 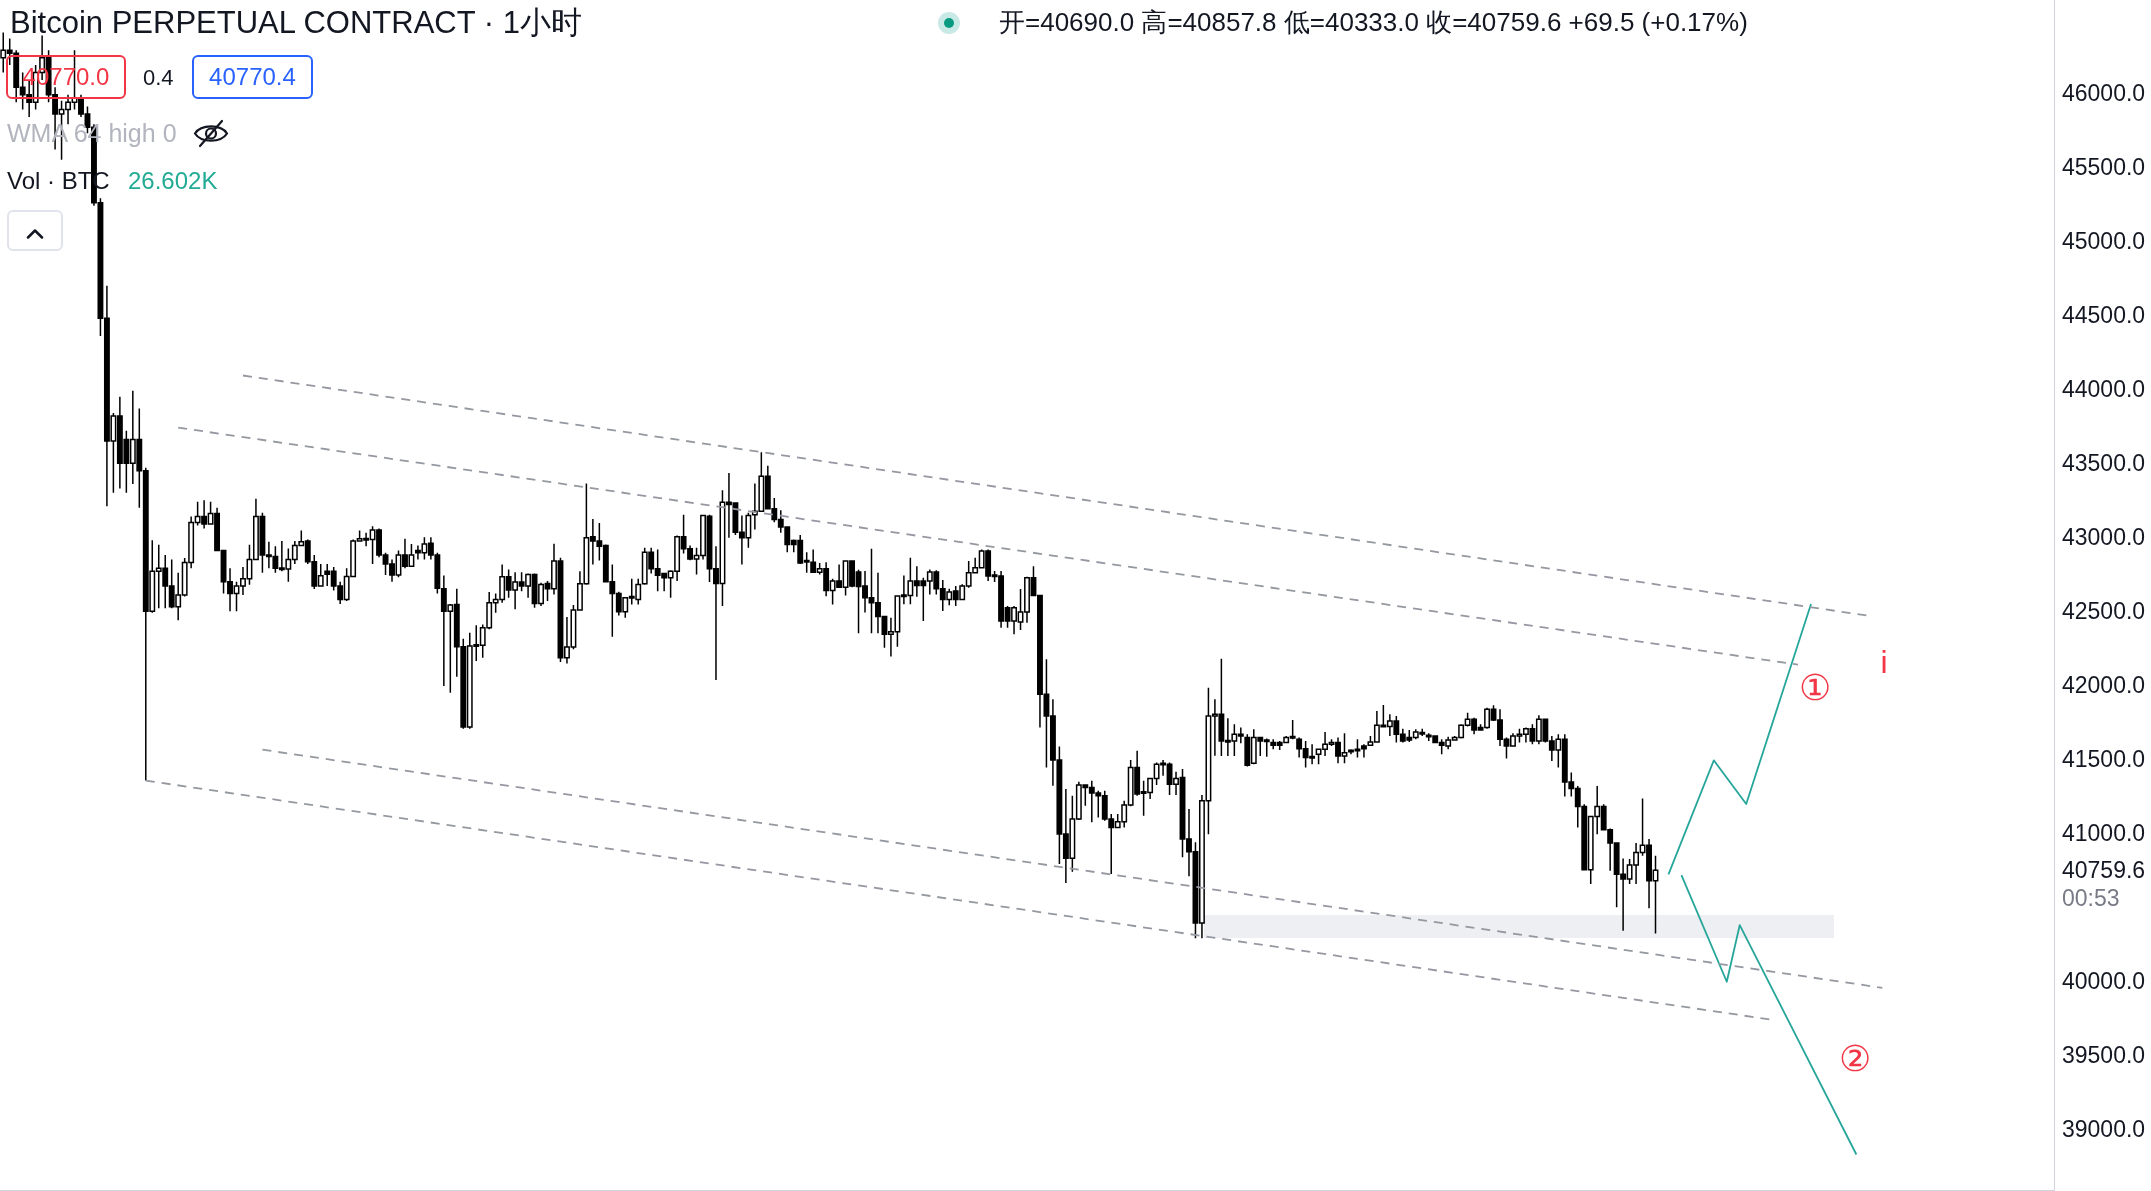 What do you see at coordinates (1373, 22) in the screenshot?
I see `annotation: 开=40690.0 高=40857.8 低=40333.0 收=40759.6 +69.5 (+0.17%)` at bounding box center [1373, 22].